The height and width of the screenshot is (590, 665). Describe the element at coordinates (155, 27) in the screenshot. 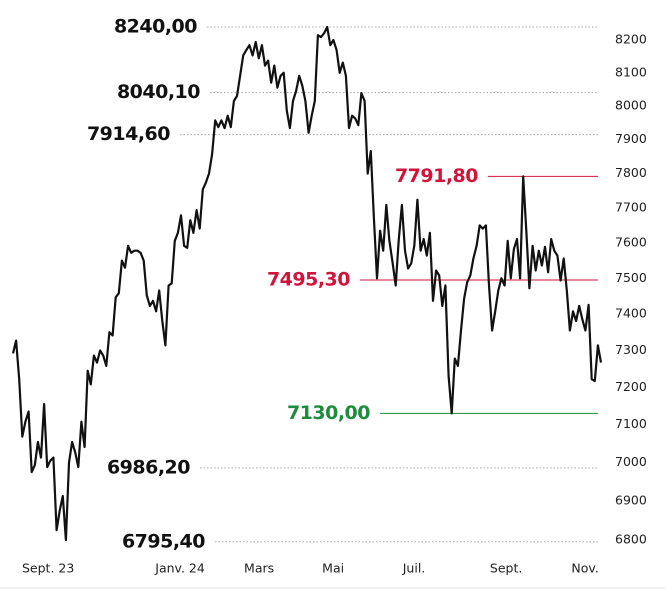

I see `level-label: 8240,00` at that location.